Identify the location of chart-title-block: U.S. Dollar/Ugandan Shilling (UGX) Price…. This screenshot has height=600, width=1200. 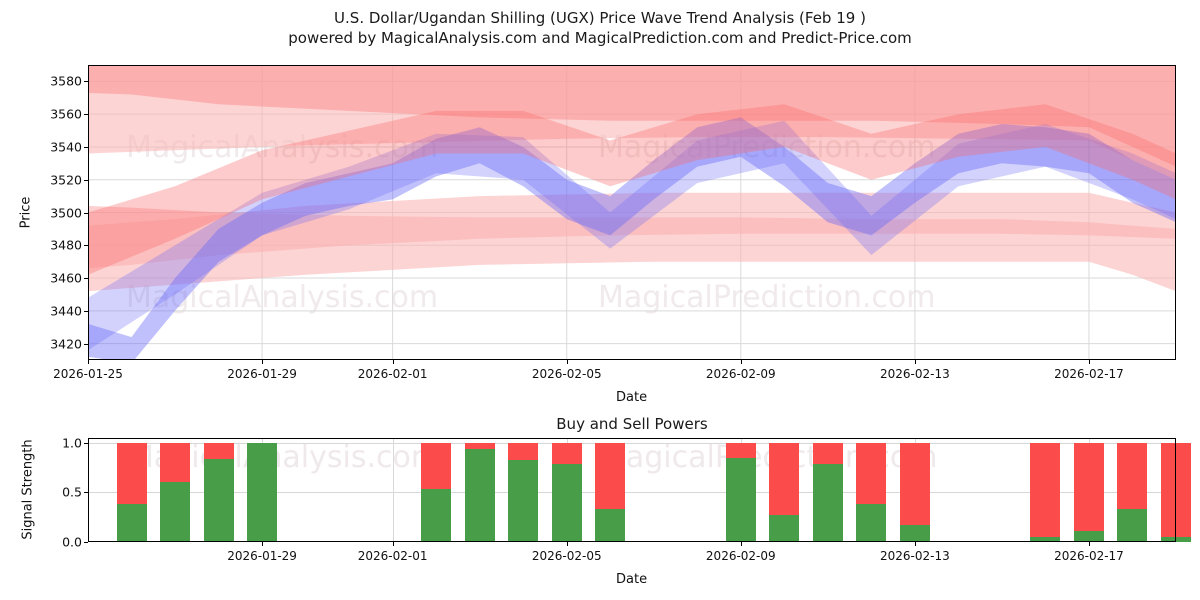
(600, 28).